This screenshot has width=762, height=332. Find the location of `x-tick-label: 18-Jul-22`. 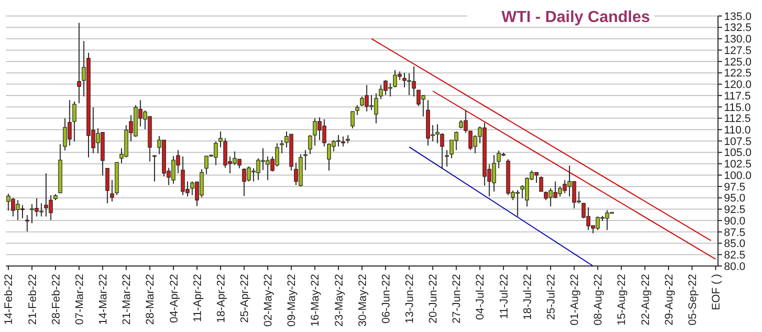

x-tick-label: 18-Jul-22 is located at coordinates (528, 297).